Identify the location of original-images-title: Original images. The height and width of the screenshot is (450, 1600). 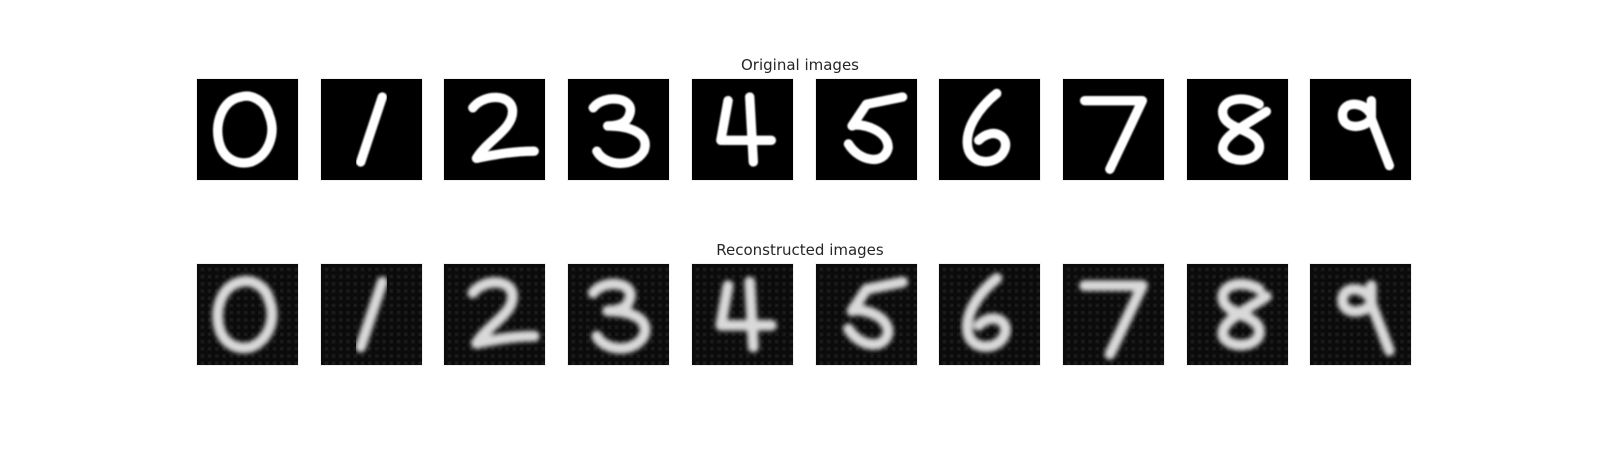
(799, 65).